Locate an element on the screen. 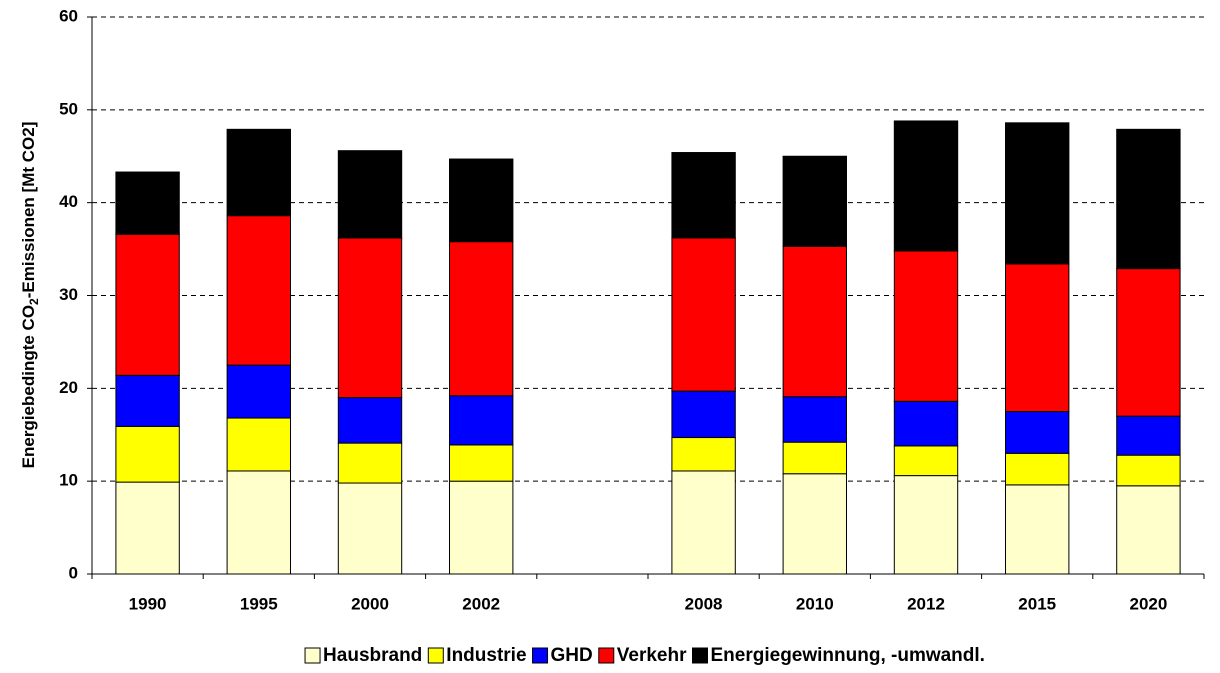 The image size is (1220, 673). legend-label: Verkehr is located at coordinates (652, 655).